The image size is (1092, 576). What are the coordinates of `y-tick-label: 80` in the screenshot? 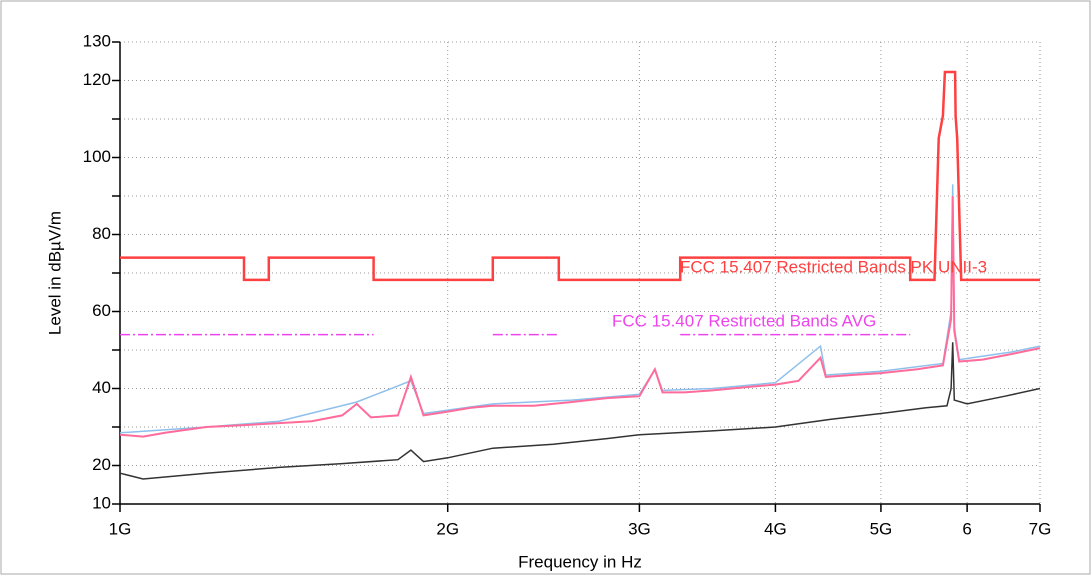 It's located at (101, 233).